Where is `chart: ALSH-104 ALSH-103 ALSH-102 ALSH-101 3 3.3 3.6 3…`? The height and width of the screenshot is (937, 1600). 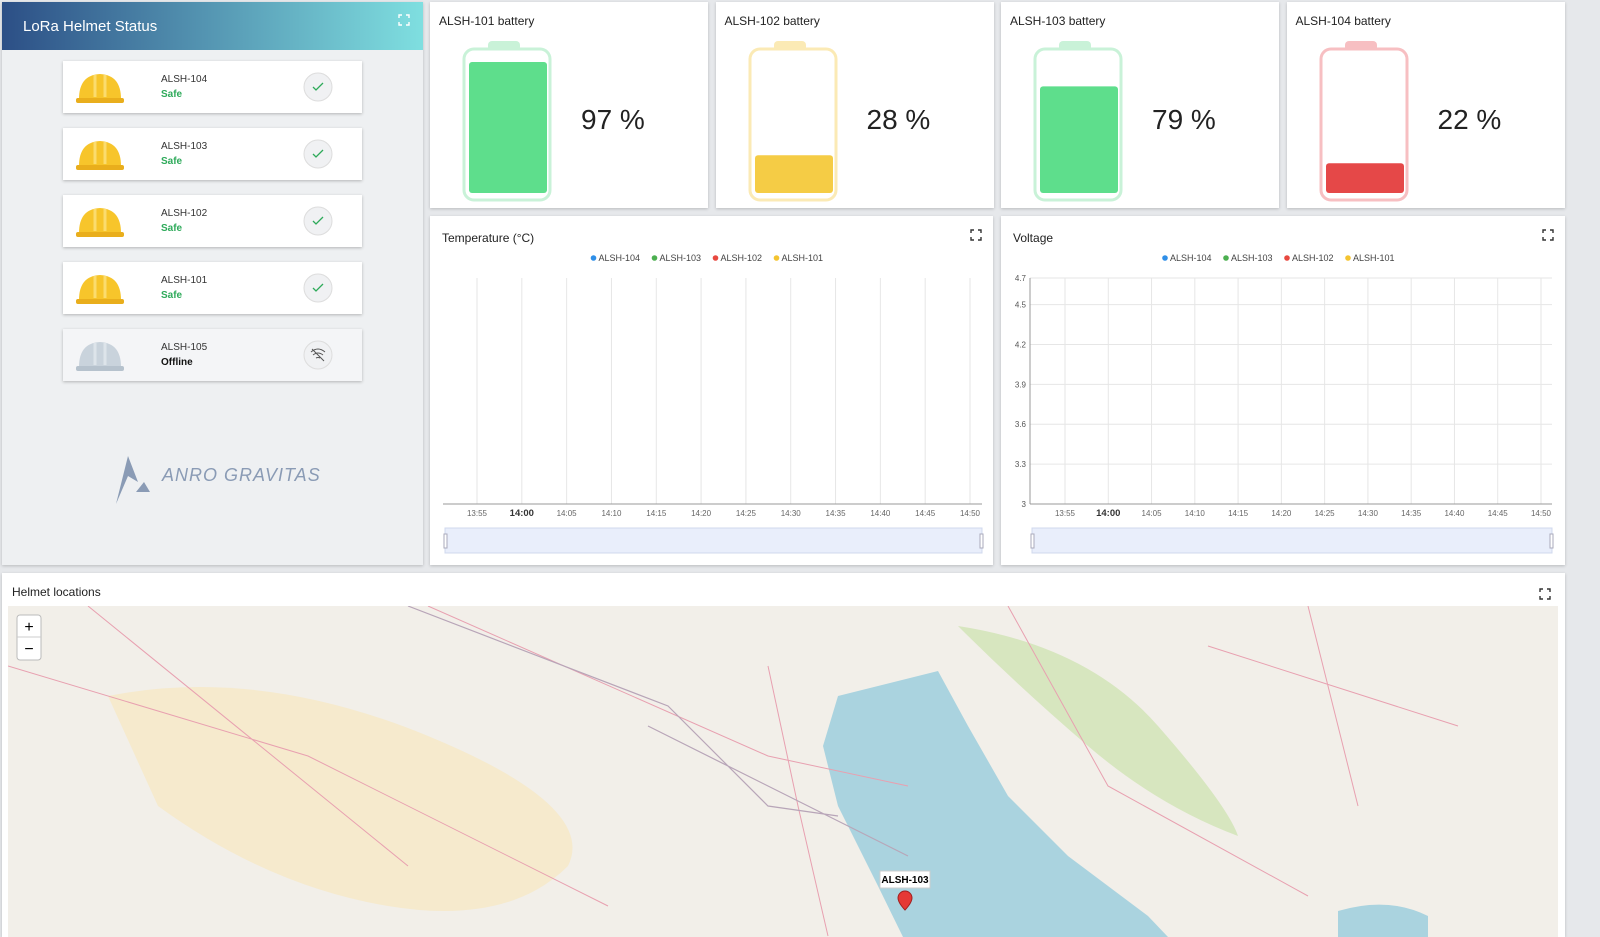
chart: ALSH-104 ALSH-103 ALSH-102 ALSH-101 3 3.3 3.6 3… is located at coordinates (1284, 391).